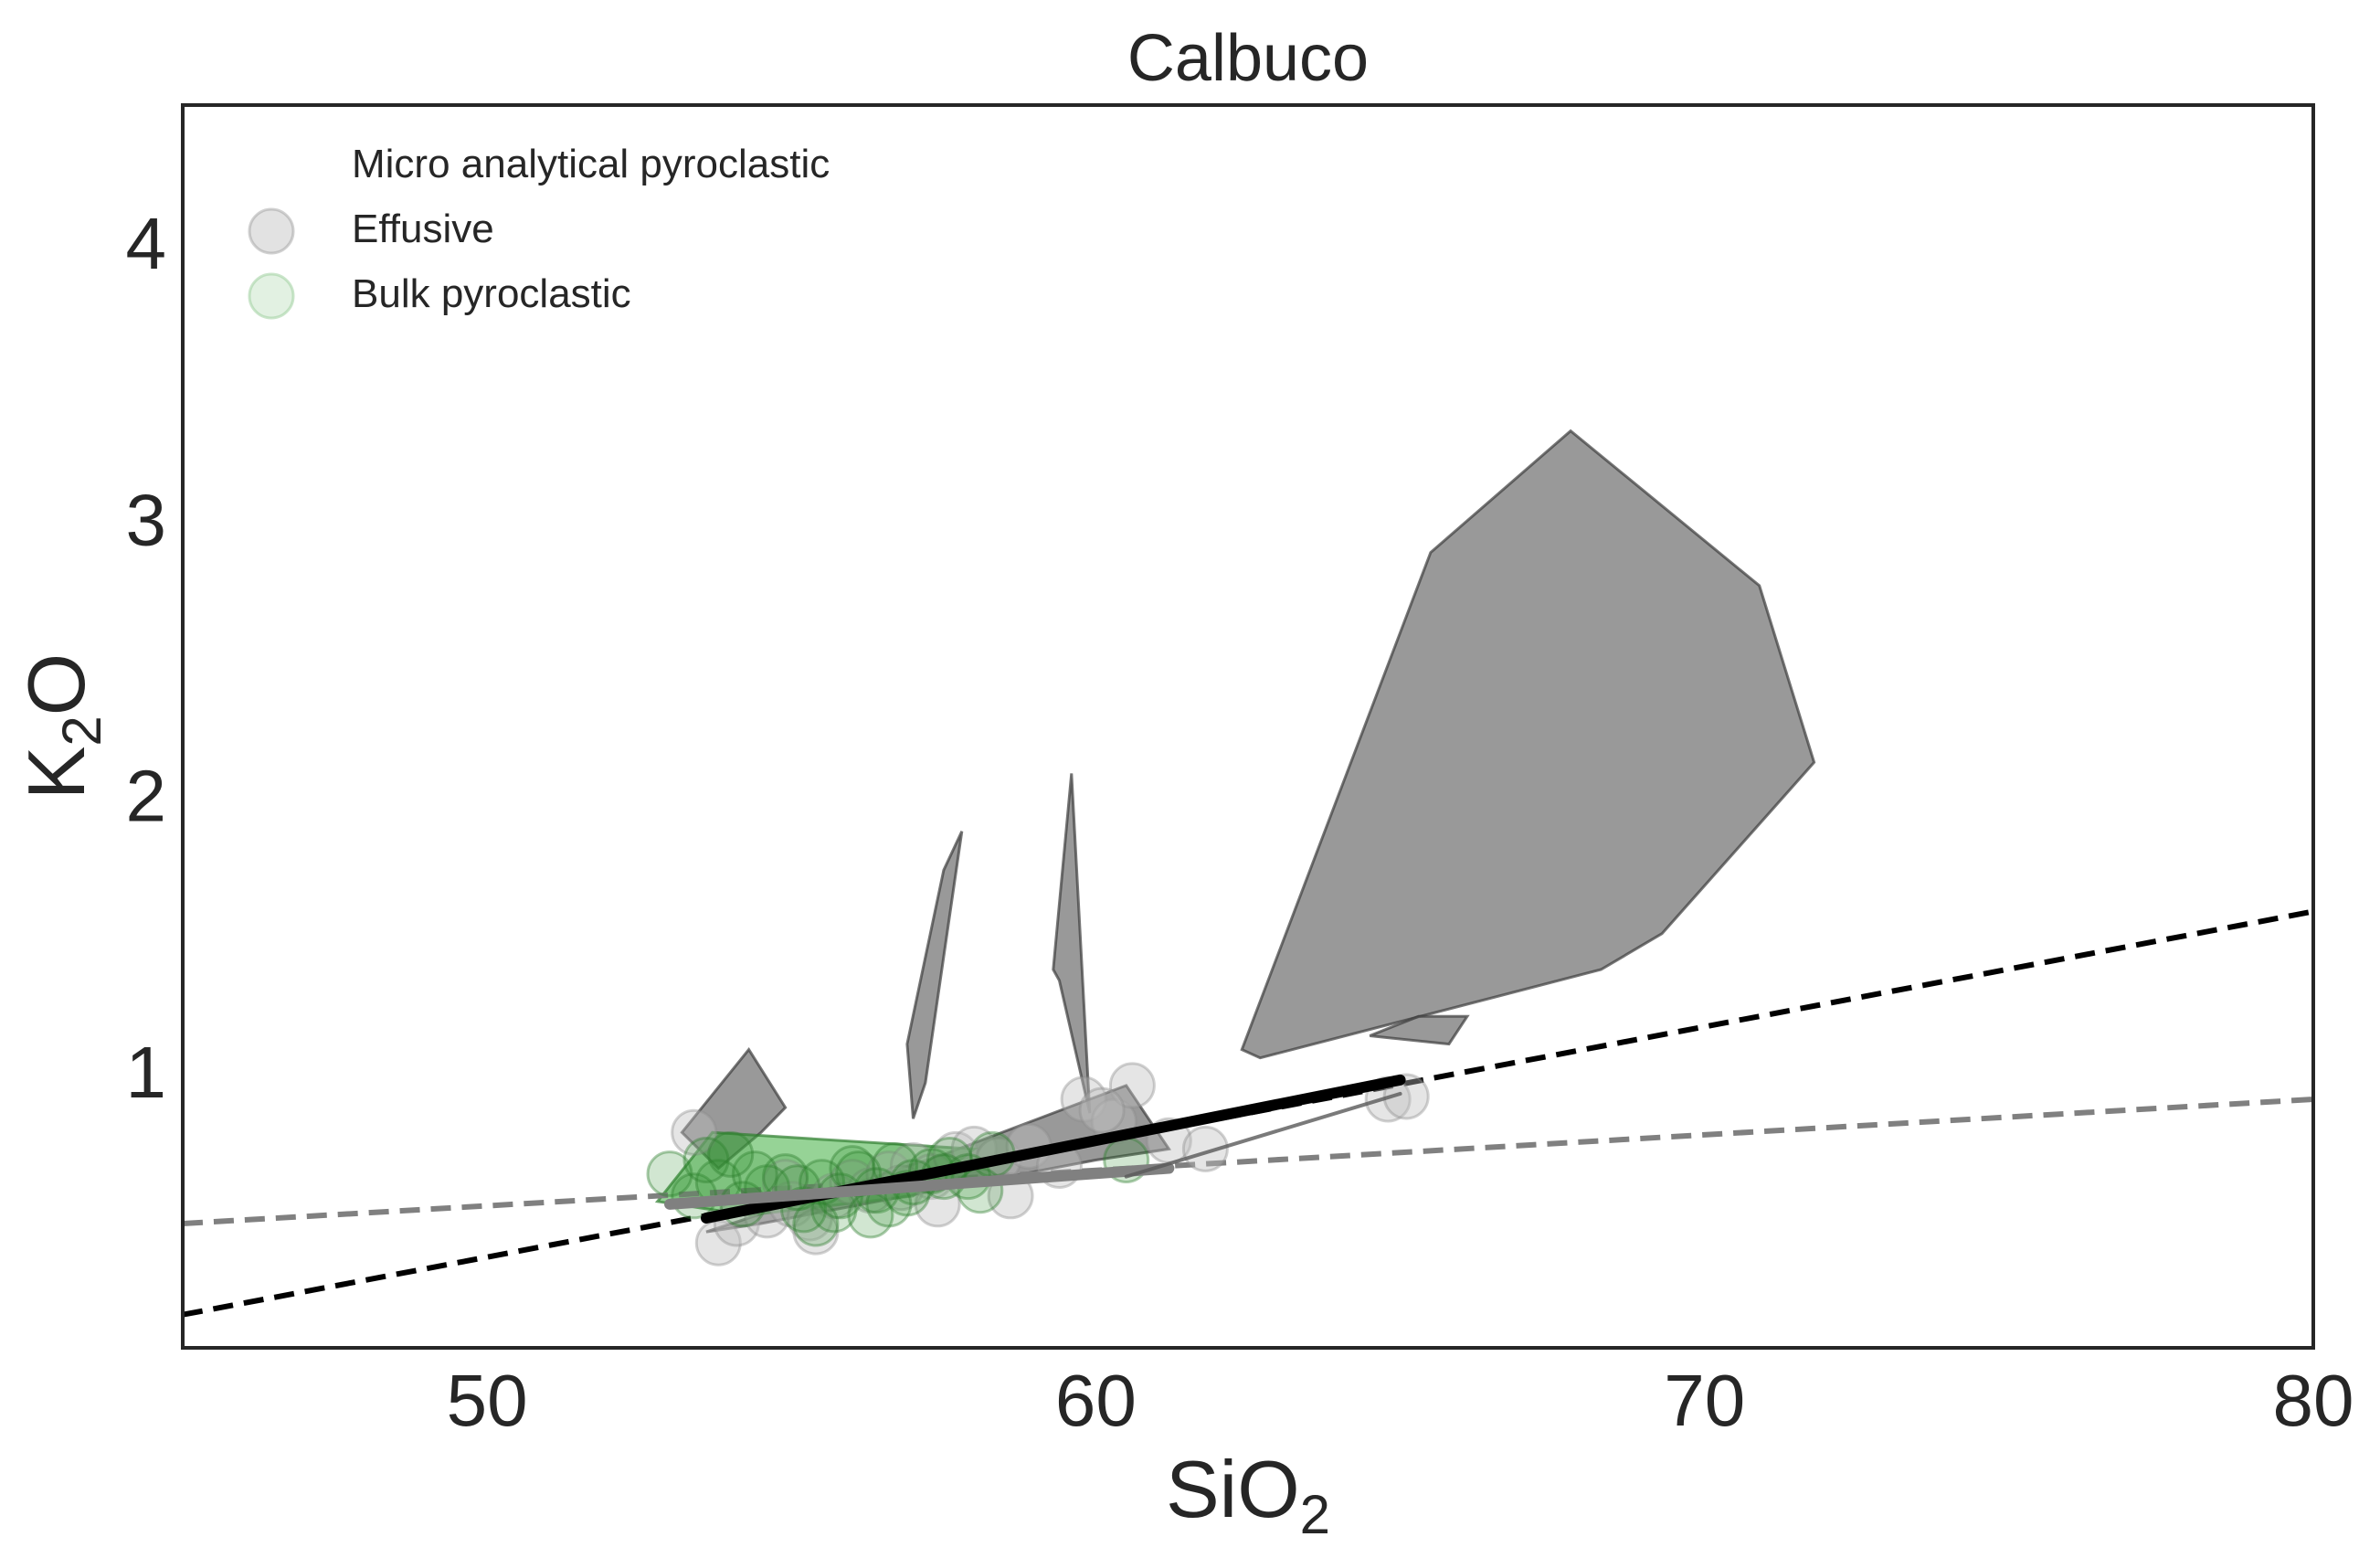 This screenshot has height=1558, width=2380. I want to click on legend-label-micro-analytical-pyroclastic: Micro analytical pyroclastic, so click(591, 164).